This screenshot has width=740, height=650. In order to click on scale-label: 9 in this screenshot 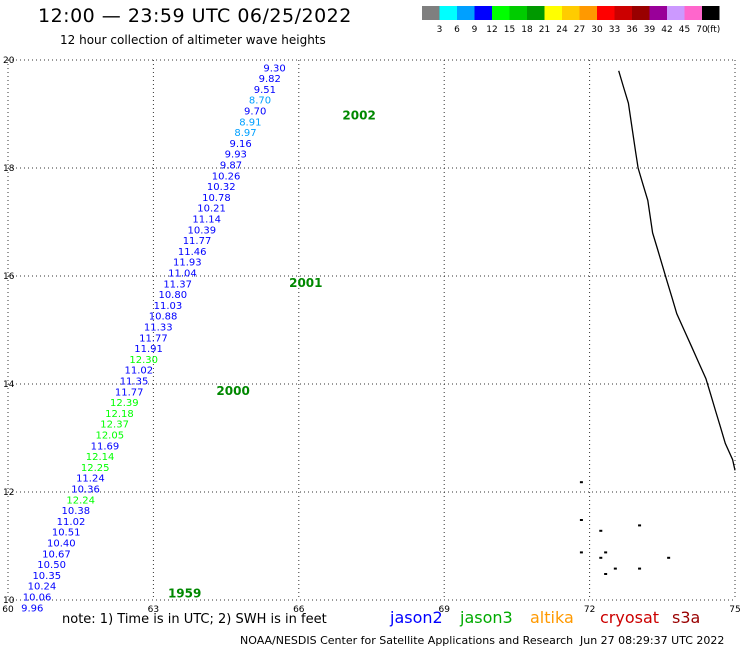, I will do `click(475, 30)`.